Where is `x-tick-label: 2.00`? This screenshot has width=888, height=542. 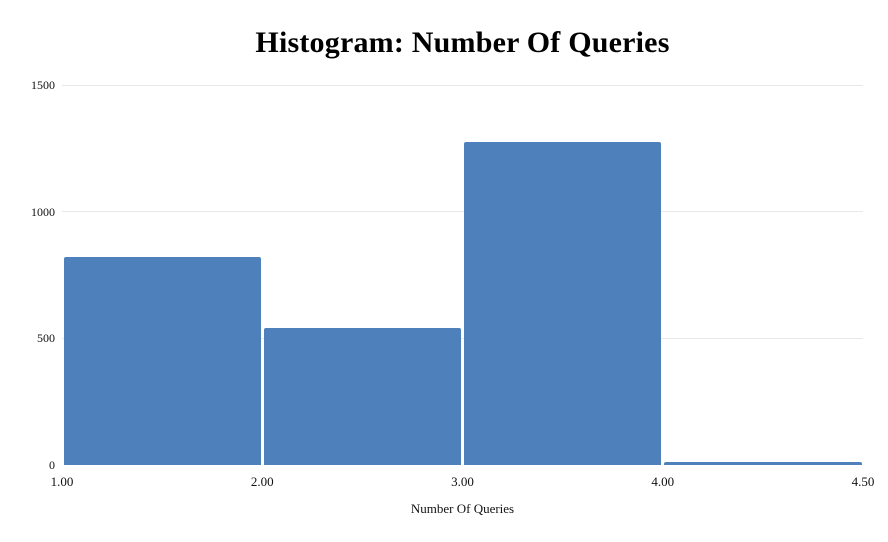
x-tick-label: 2.00 is located at coordinates (262, 481).